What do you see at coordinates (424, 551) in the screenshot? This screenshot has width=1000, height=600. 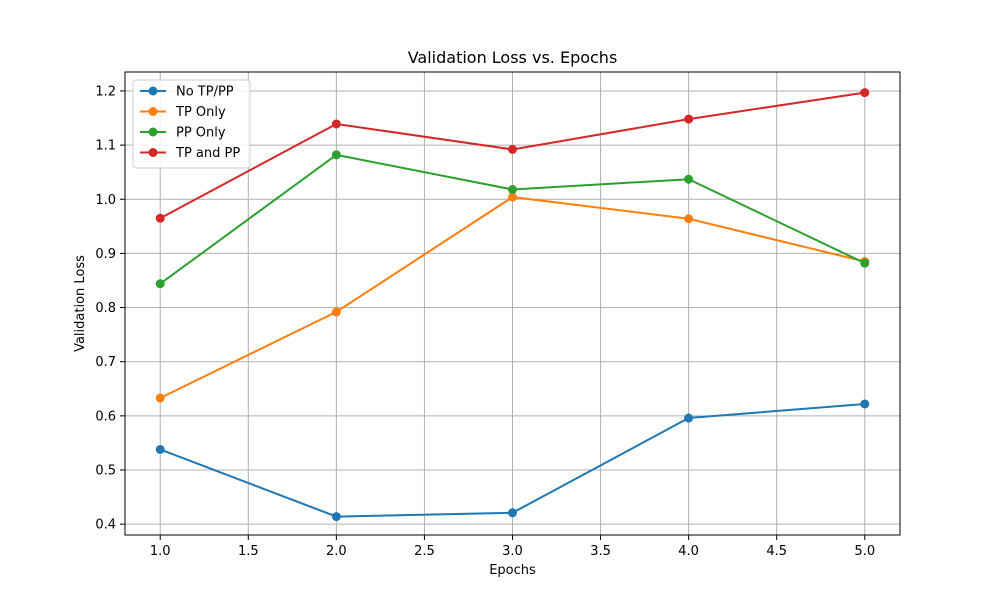 I see `x-tick-label: 2.5` at bounding box center [424, 551].